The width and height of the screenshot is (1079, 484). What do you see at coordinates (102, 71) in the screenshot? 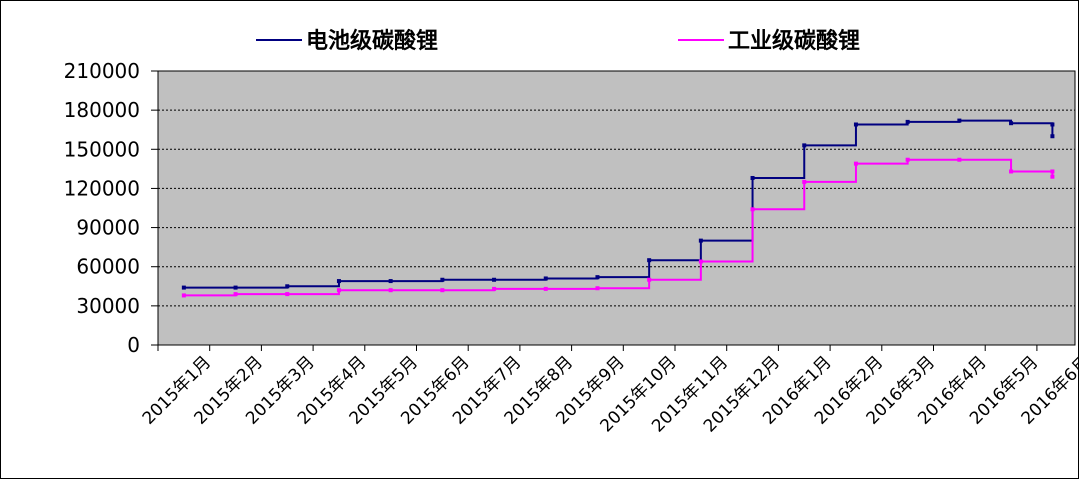
I see `y-tick-label: 210000` at bounding box center [102, 71].